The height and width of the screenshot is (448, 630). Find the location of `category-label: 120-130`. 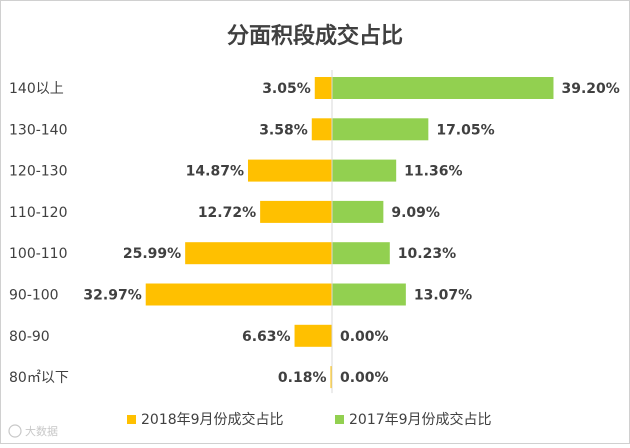

category-label: 120-130 is located at coordinates (38, 172).